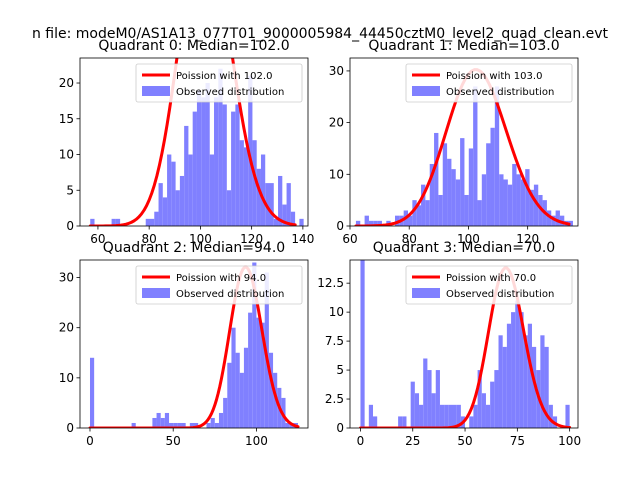  Describe the element at coordinates (156, 91) in the screenshot. I see `legend-hist-swatch` at that location.